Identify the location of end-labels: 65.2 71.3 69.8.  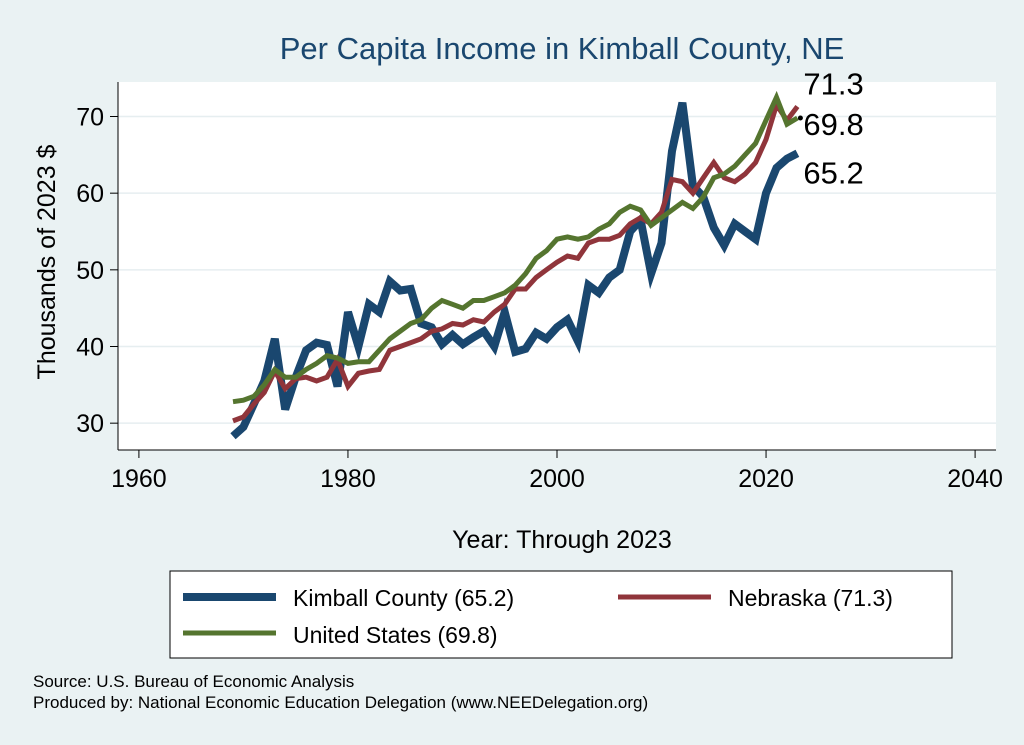
(830, 128).